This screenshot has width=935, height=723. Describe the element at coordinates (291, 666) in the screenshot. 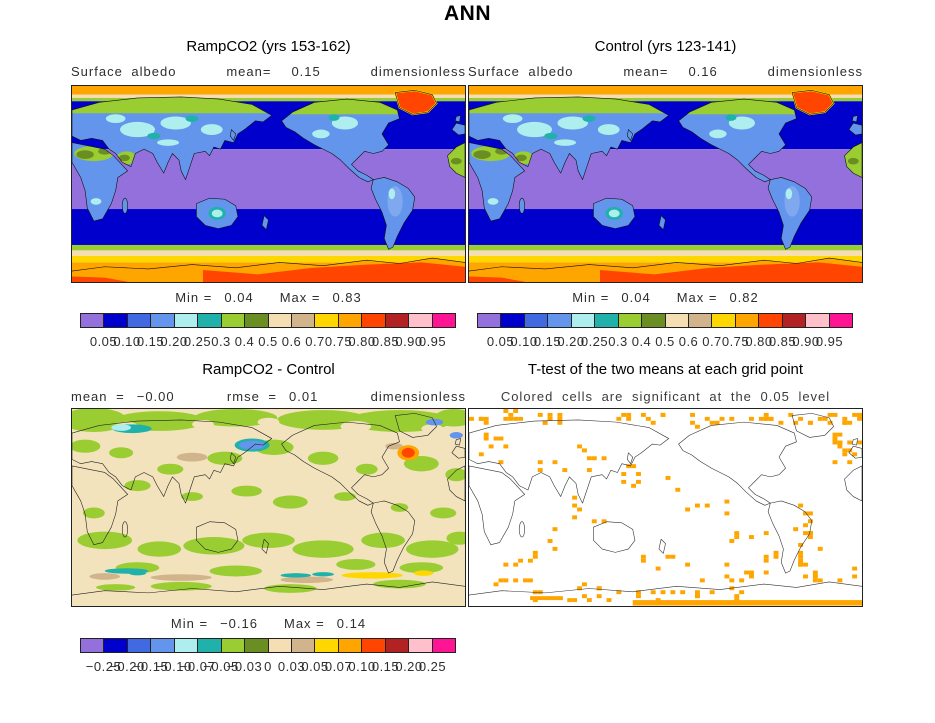

I see `colorbar-tick: 0.03` at that location.